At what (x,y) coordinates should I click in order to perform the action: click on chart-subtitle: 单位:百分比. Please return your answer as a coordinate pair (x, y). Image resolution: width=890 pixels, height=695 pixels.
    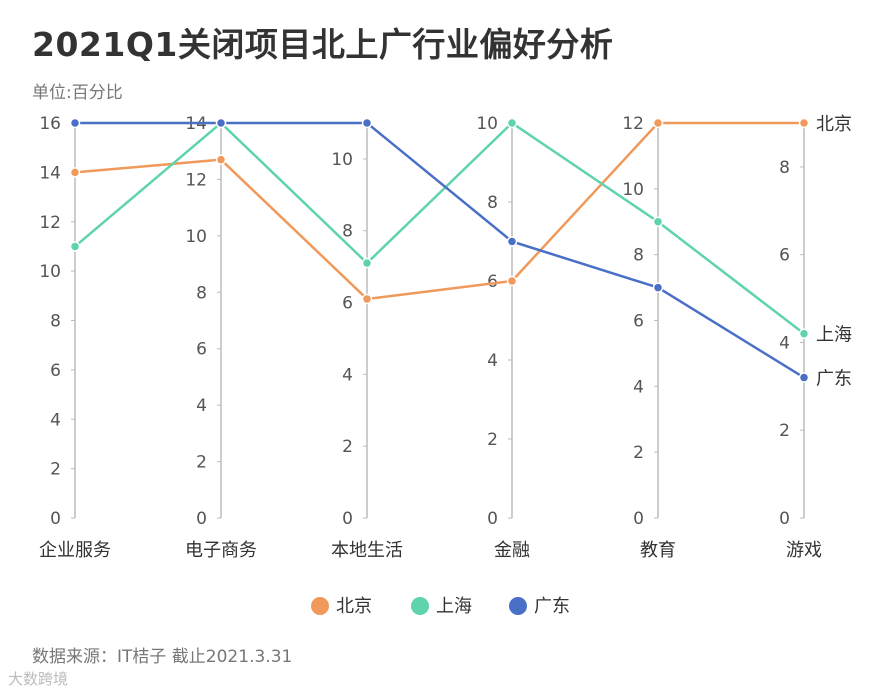
    Looking at the image, I should click on (77, 93).